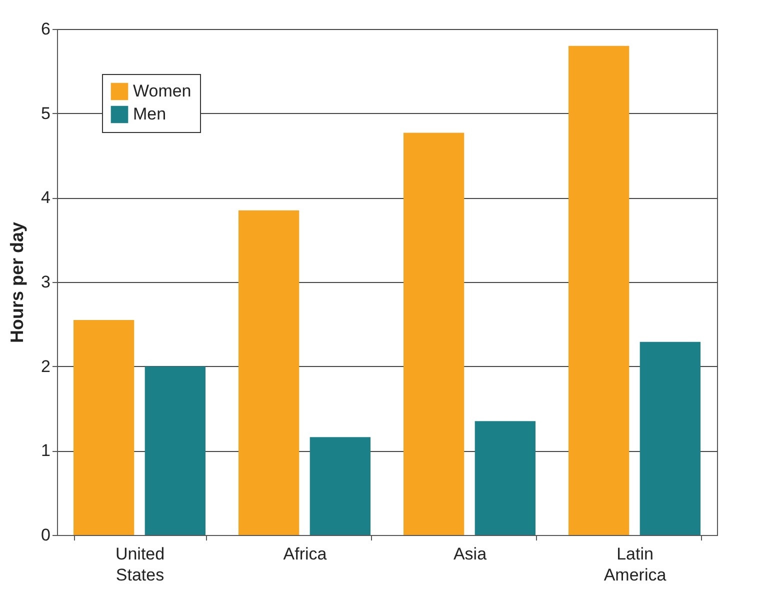 This screenshot has width=775, height=592. Describe the element at coordinates (305, 554) in the screenshot. I see `x-tick-label: Africa` at that location.